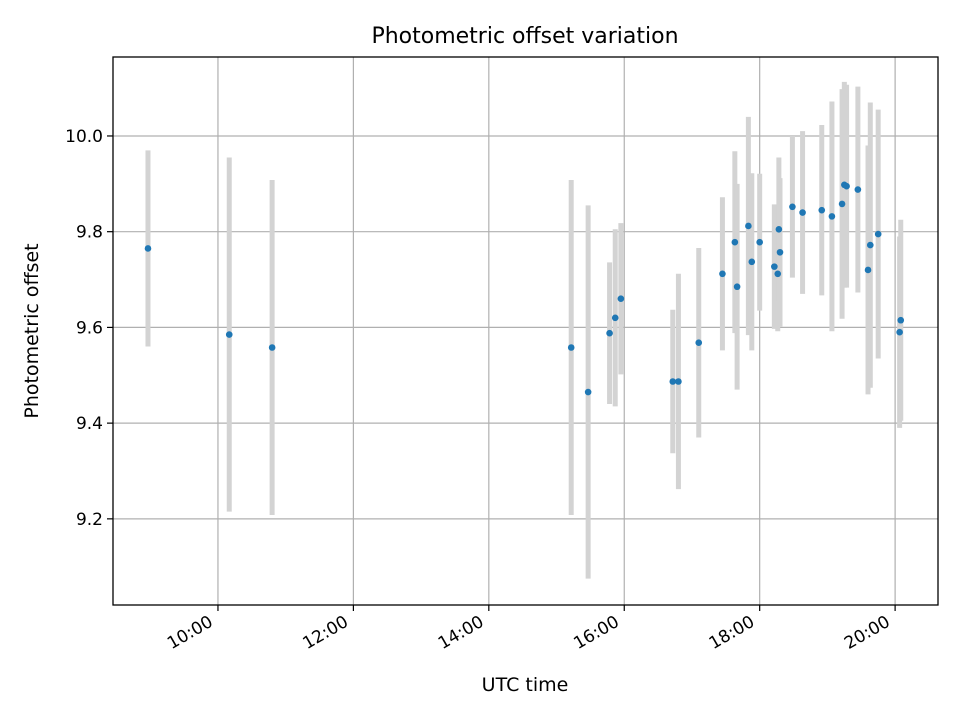 This screenshot has height=720, width=960. I want to click on y-axis-label: Photometric offset, so click(32, 330).